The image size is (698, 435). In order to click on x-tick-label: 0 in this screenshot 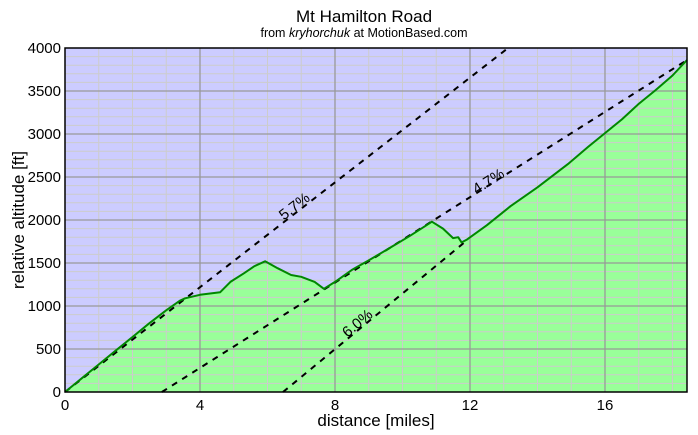, I will do `click(65, 405)`.